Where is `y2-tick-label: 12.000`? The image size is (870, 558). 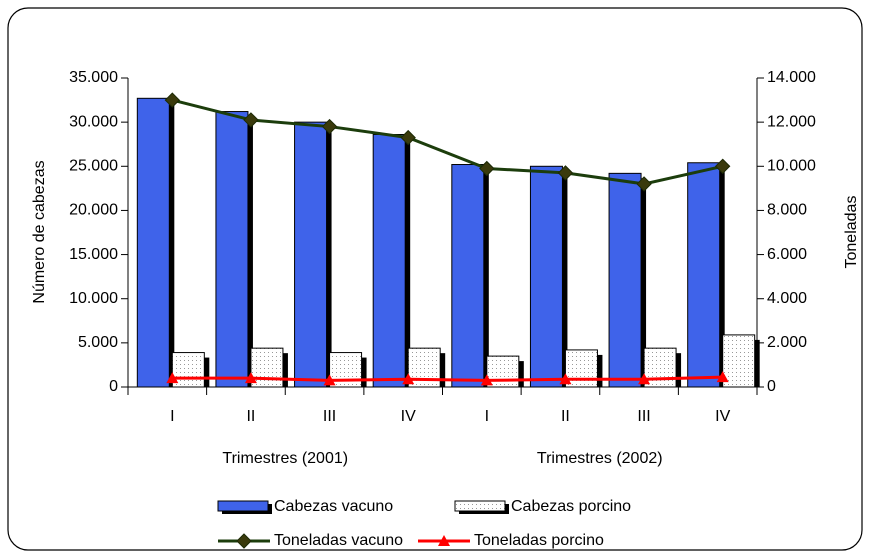
y2-tick-label: 12.000 is located at coordinates (791, 121).